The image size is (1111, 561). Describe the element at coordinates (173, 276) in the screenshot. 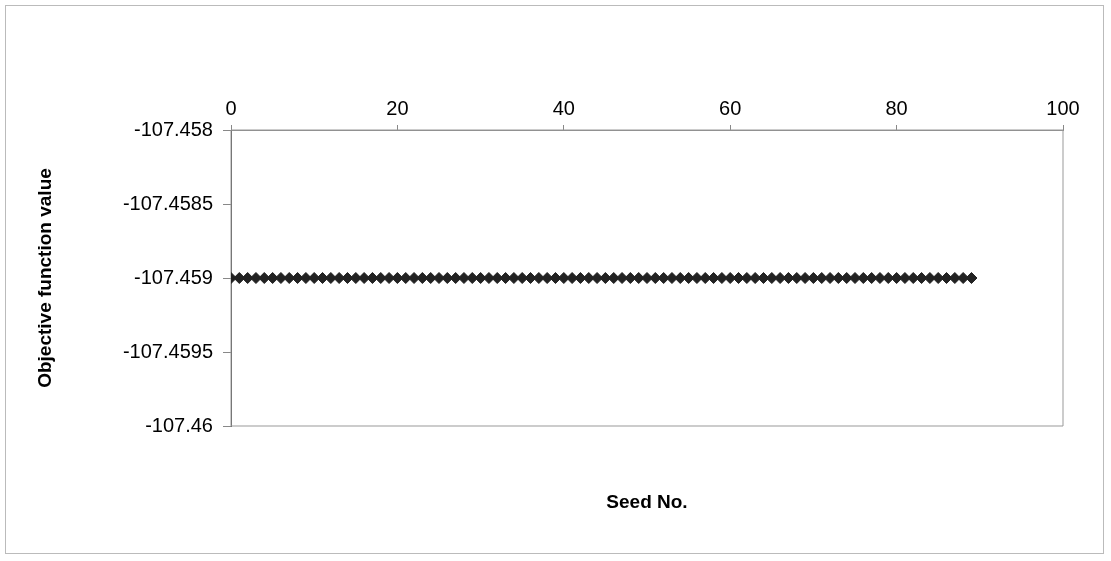

I see `y-tick-label: -107.459` at that location.